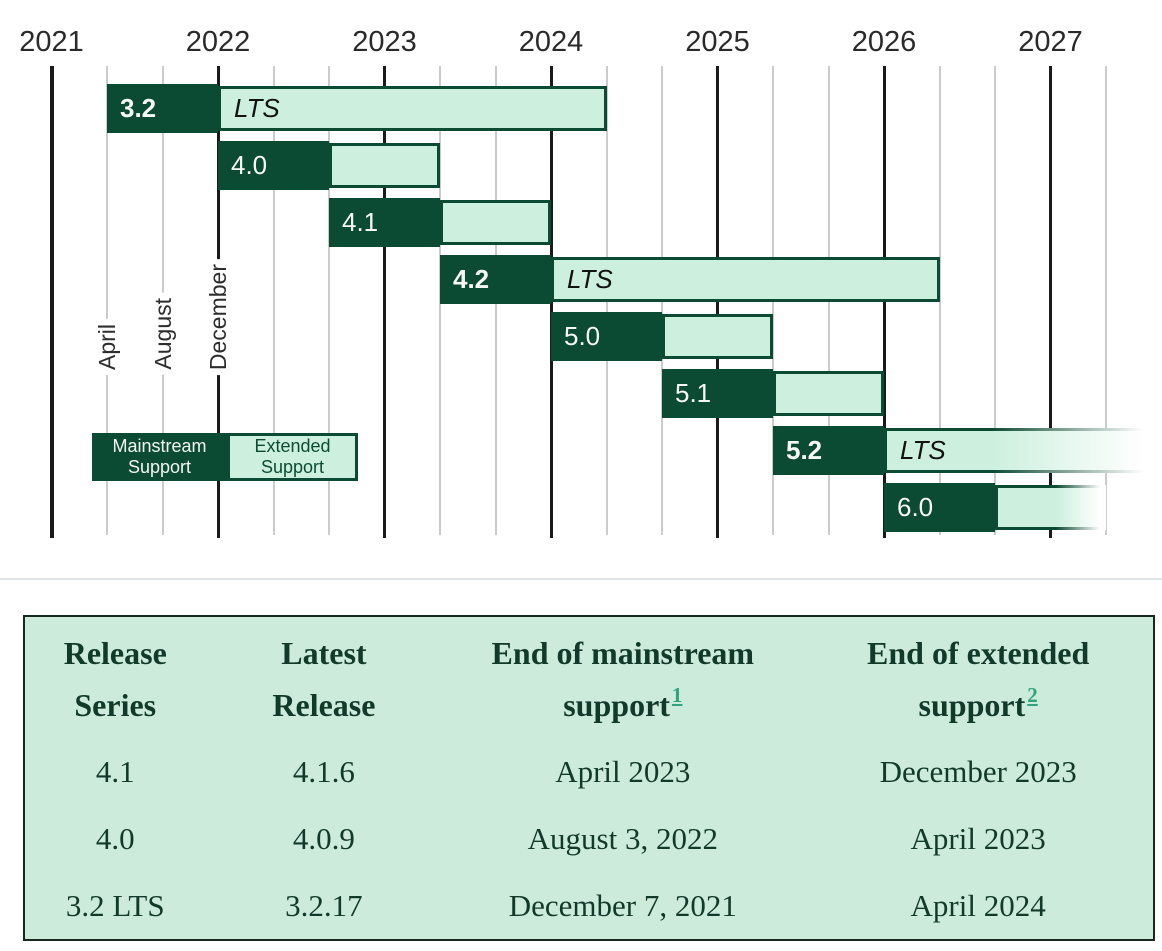  What do you see at coordinates (978, 838) in the screenshot?
I see `cell-end-of-extended-support: April 2023` at bounding box center [978, 838].